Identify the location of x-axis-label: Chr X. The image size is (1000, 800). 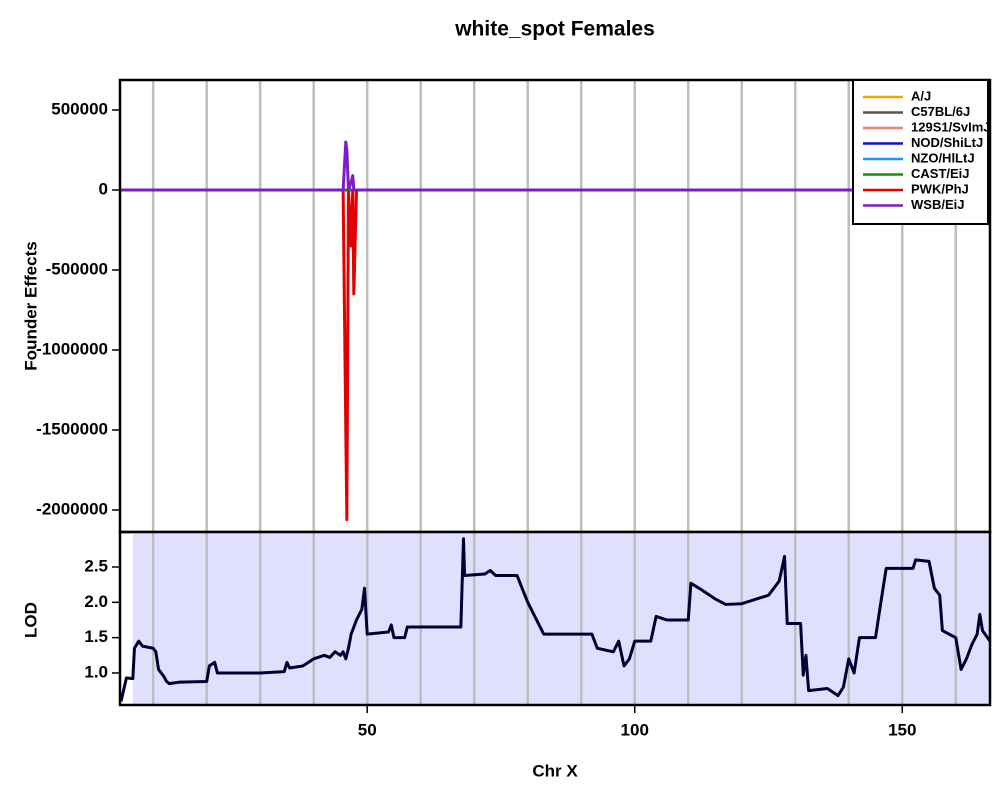
(555, 770).